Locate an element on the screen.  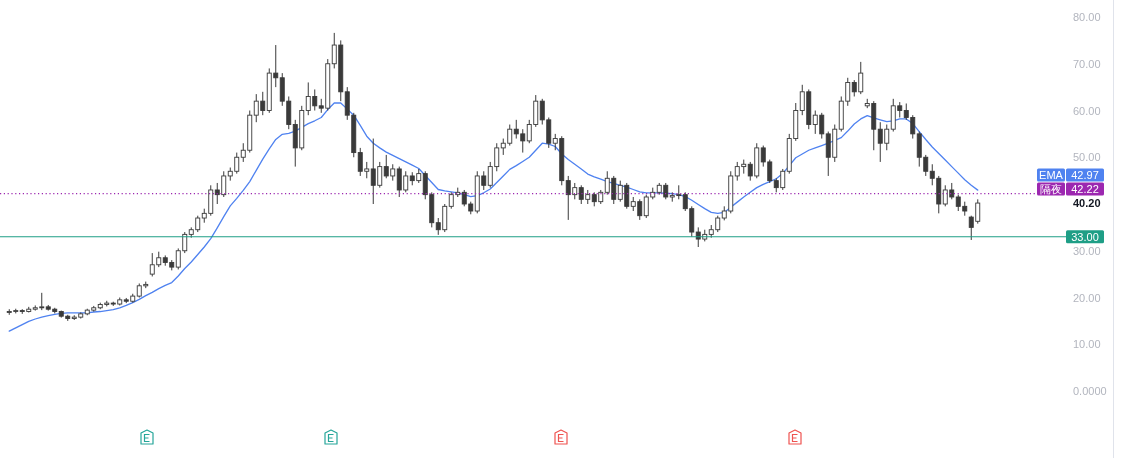
y-tick-label: 80.00 is located at coordinates (1087, 17).